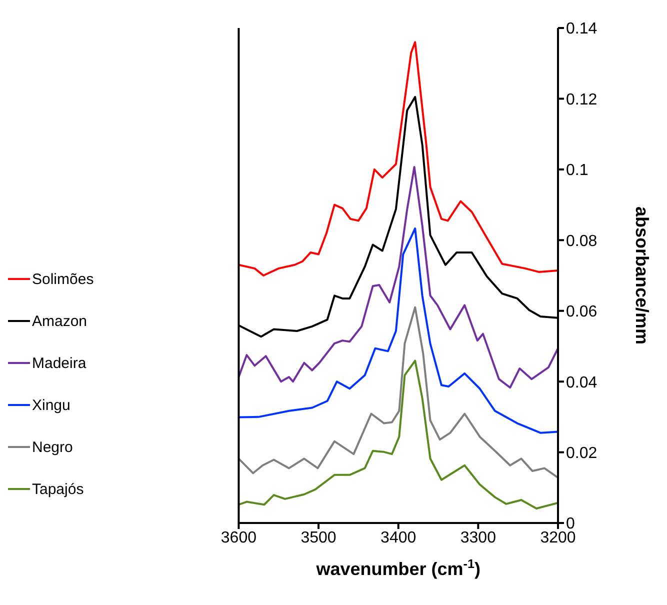  Describe the element at coordinates (60, 321) in the screenshot. I see `legend-label: Amazon` at that location.